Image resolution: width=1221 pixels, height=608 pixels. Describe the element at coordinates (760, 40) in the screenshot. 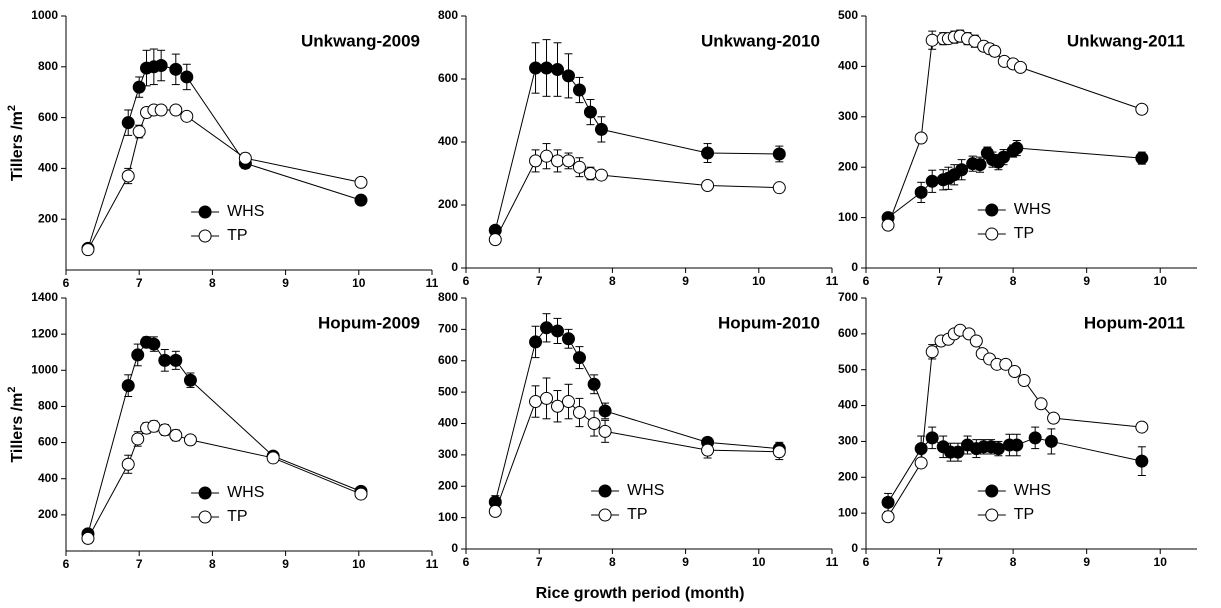

I see `panel-title: Unkwang-2010` at that location.